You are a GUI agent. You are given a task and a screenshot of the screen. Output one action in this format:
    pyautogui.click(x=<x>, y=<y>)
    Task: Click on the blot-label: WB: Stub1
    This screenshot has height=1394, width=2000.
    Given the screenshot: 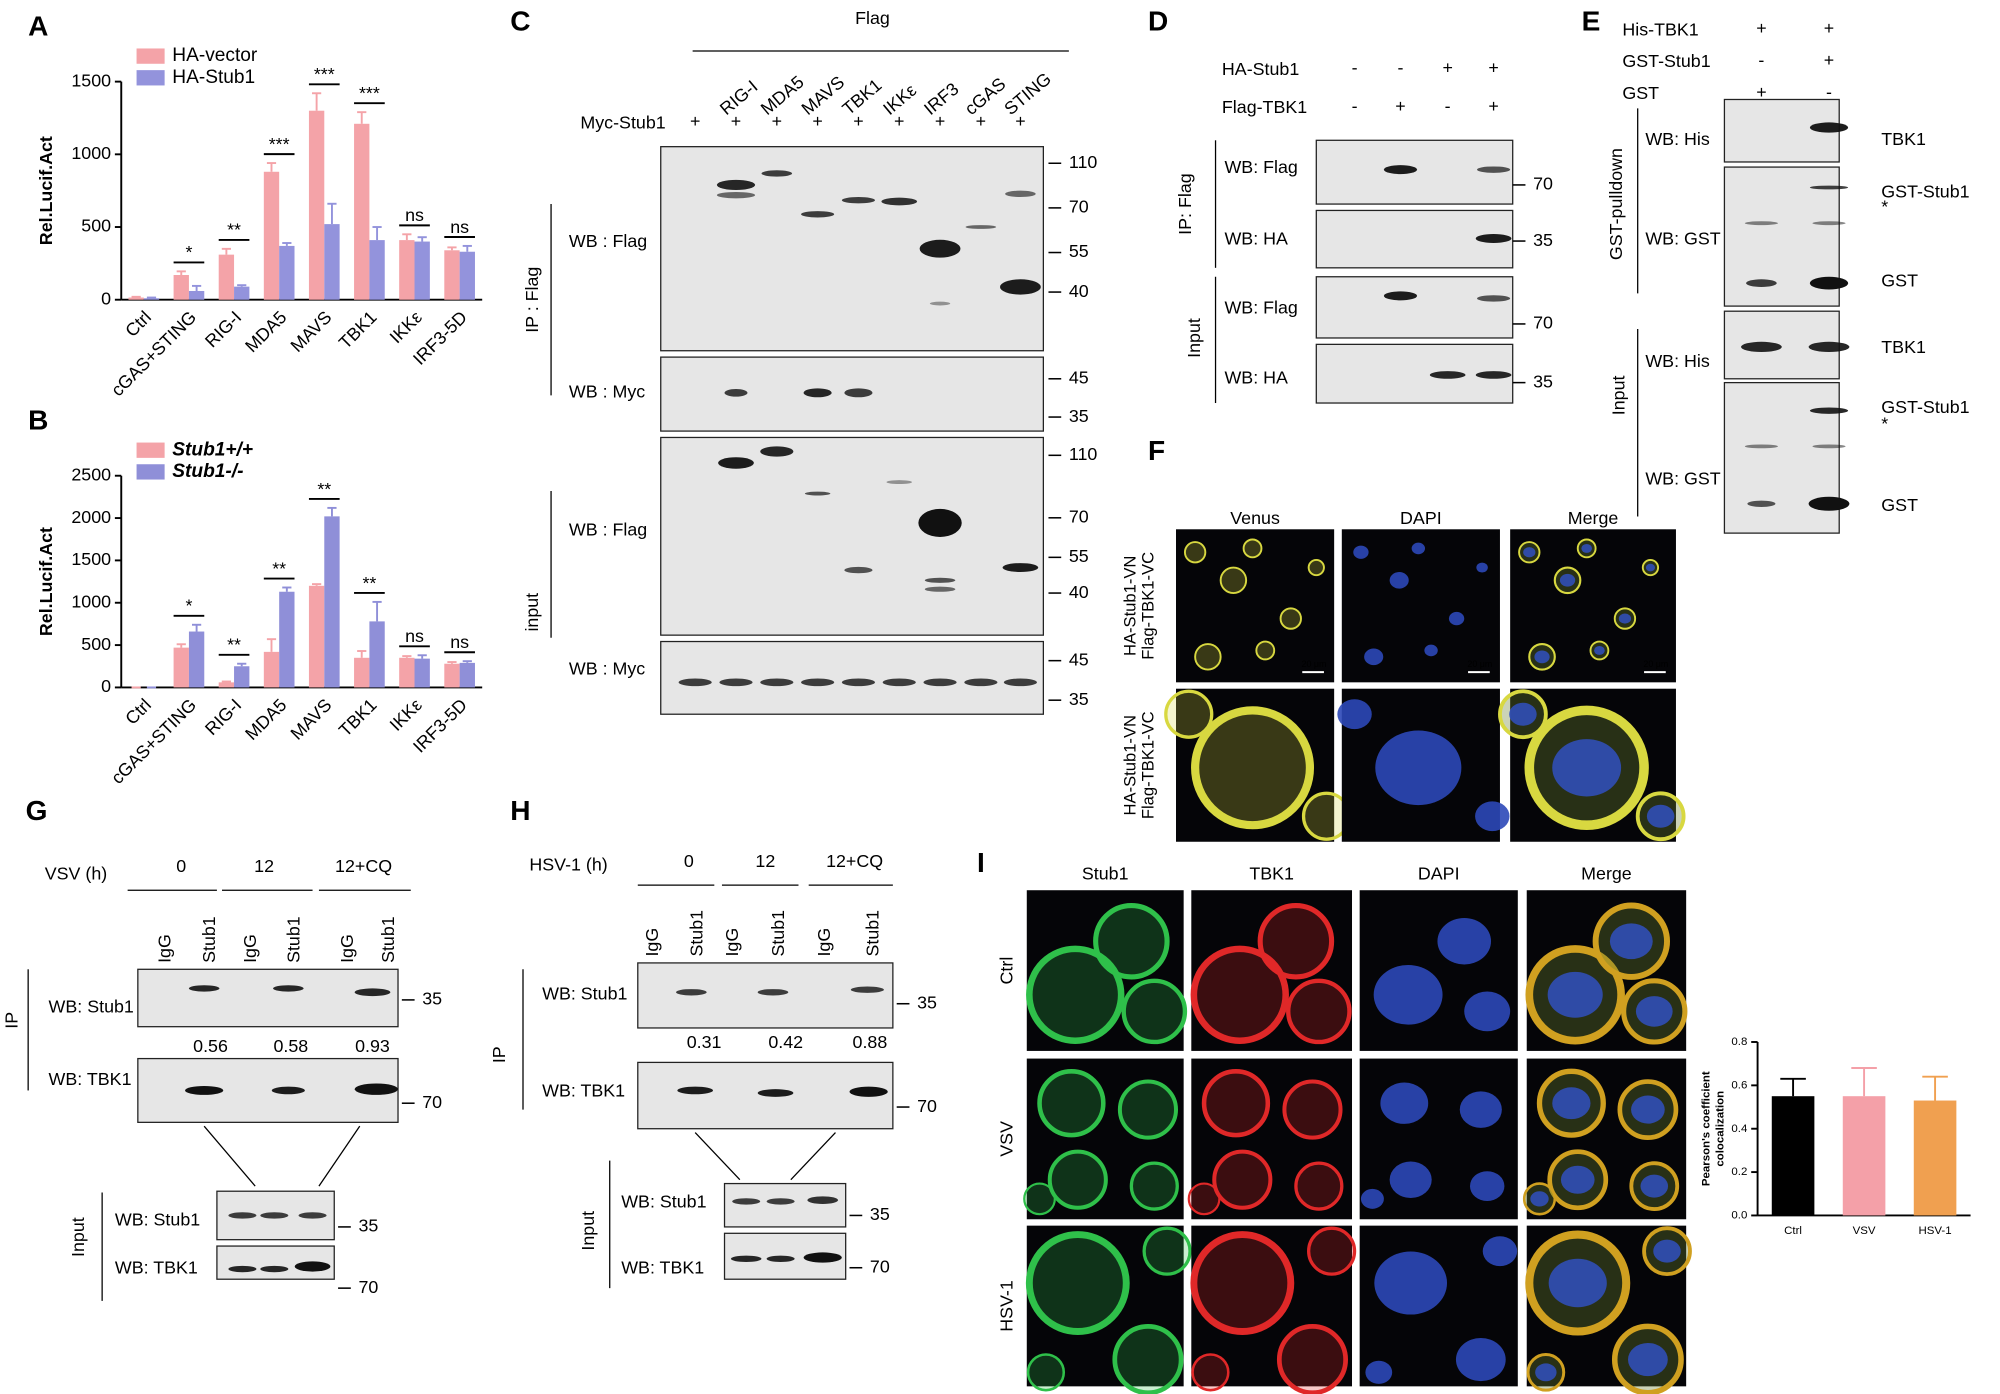 What is the action you would take?
    pyautogui.click(x=91, y=1006)
    